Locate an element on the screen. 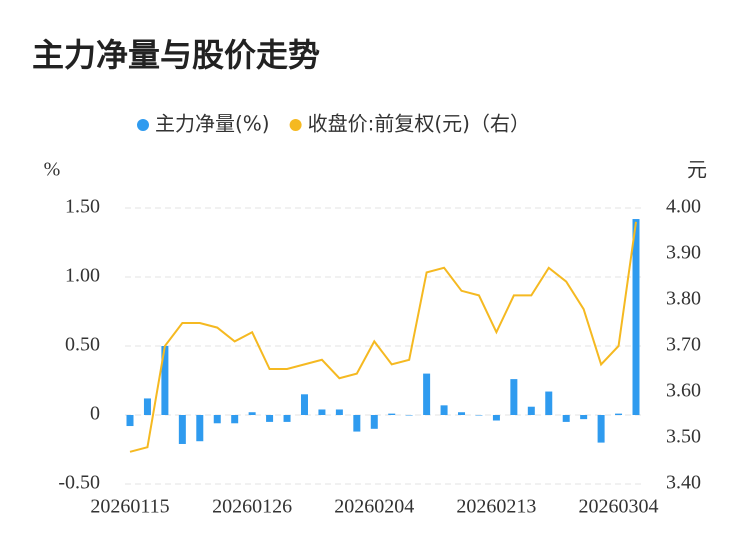 The height and width of the screenshot is (558, 750). y-axis-label: % is located at coordinates (52, 170).